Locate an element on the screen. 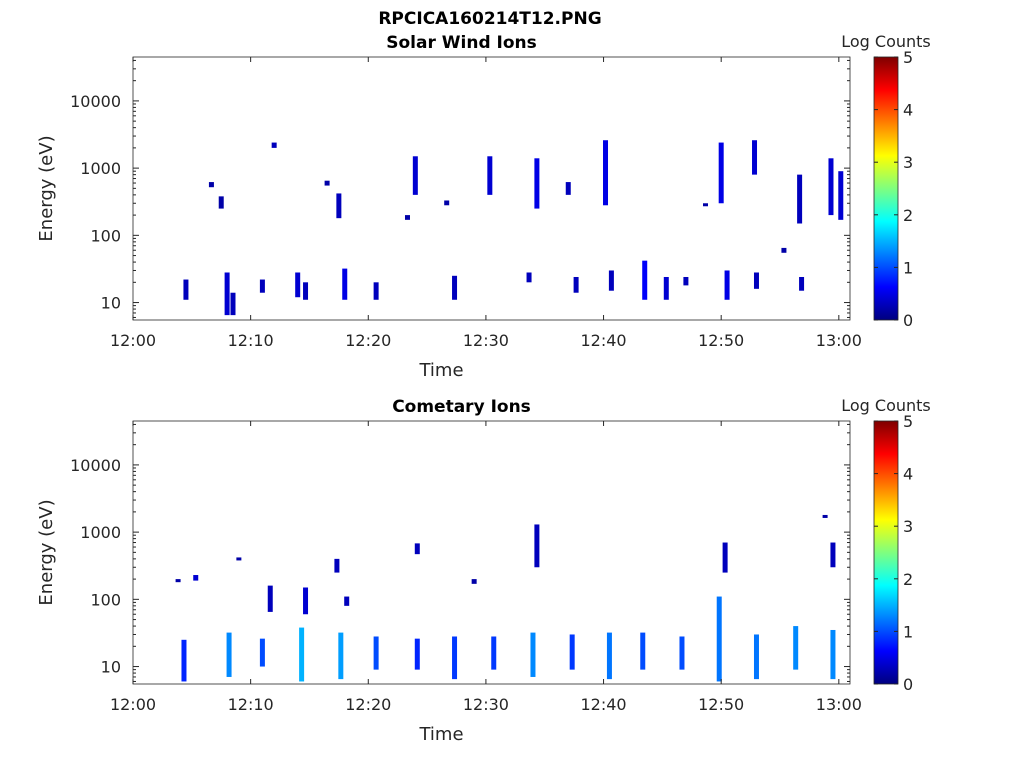 The height and width of the screenshot is (768, 1024). x-tick-label: 13:00 is located at coordinates (839, 704).